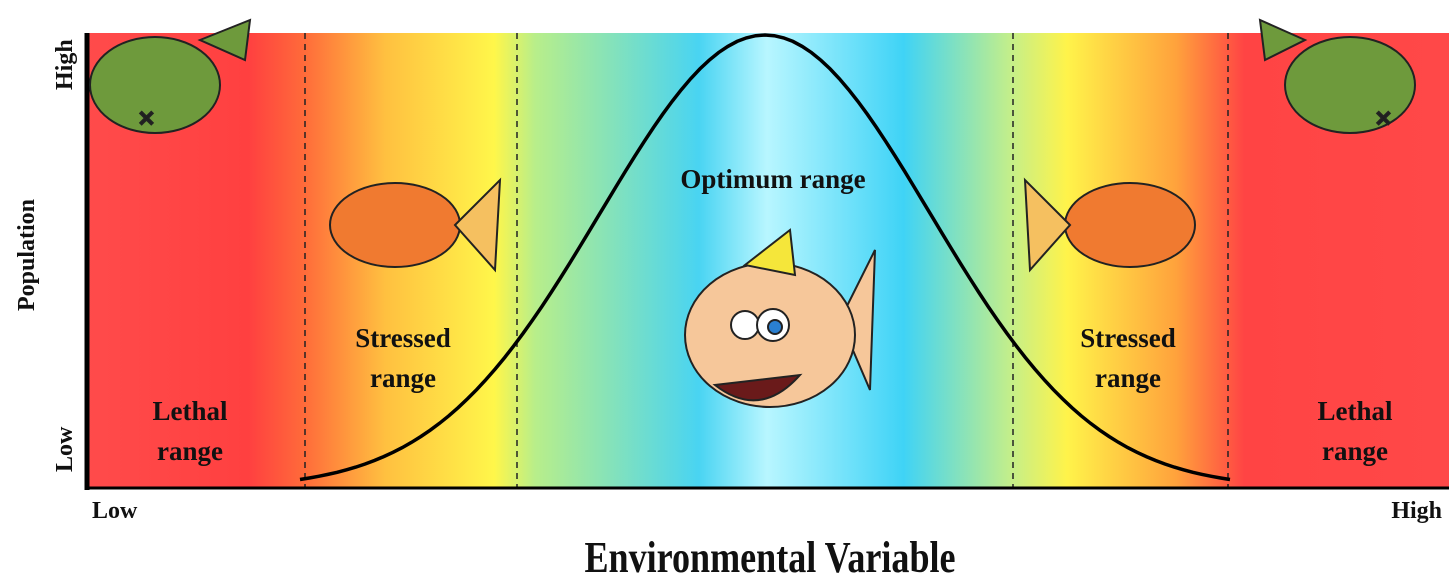 Image resolution: width=1449 pixels, height=579 pixels. Describe the element at coordinates (1337, 77) in the screenshot. I see `dead-fish-right: ×` at that location.